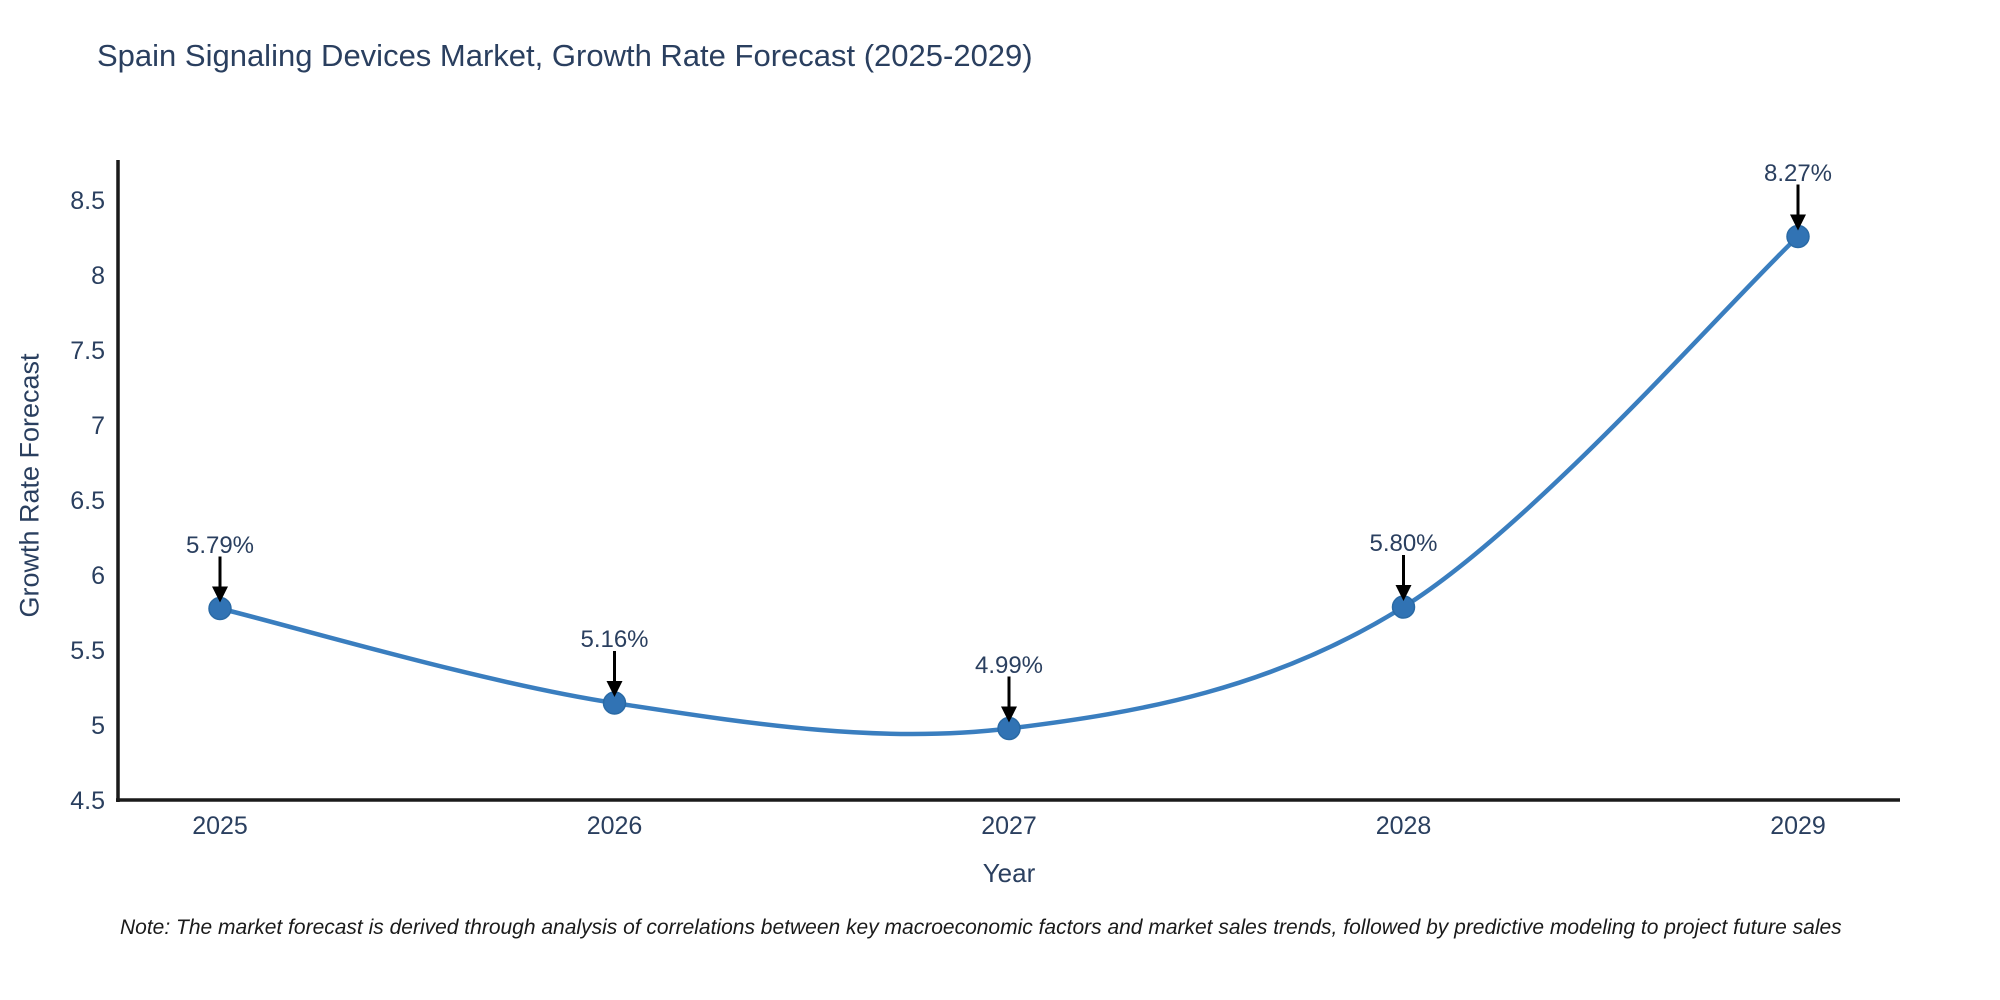 The width and height of the screenshot is (2000, 1000). What do you see at coordinates (614, 826) in the screenshot?
I see `x-tick-label: 2026` at bounding box center [614, 826].